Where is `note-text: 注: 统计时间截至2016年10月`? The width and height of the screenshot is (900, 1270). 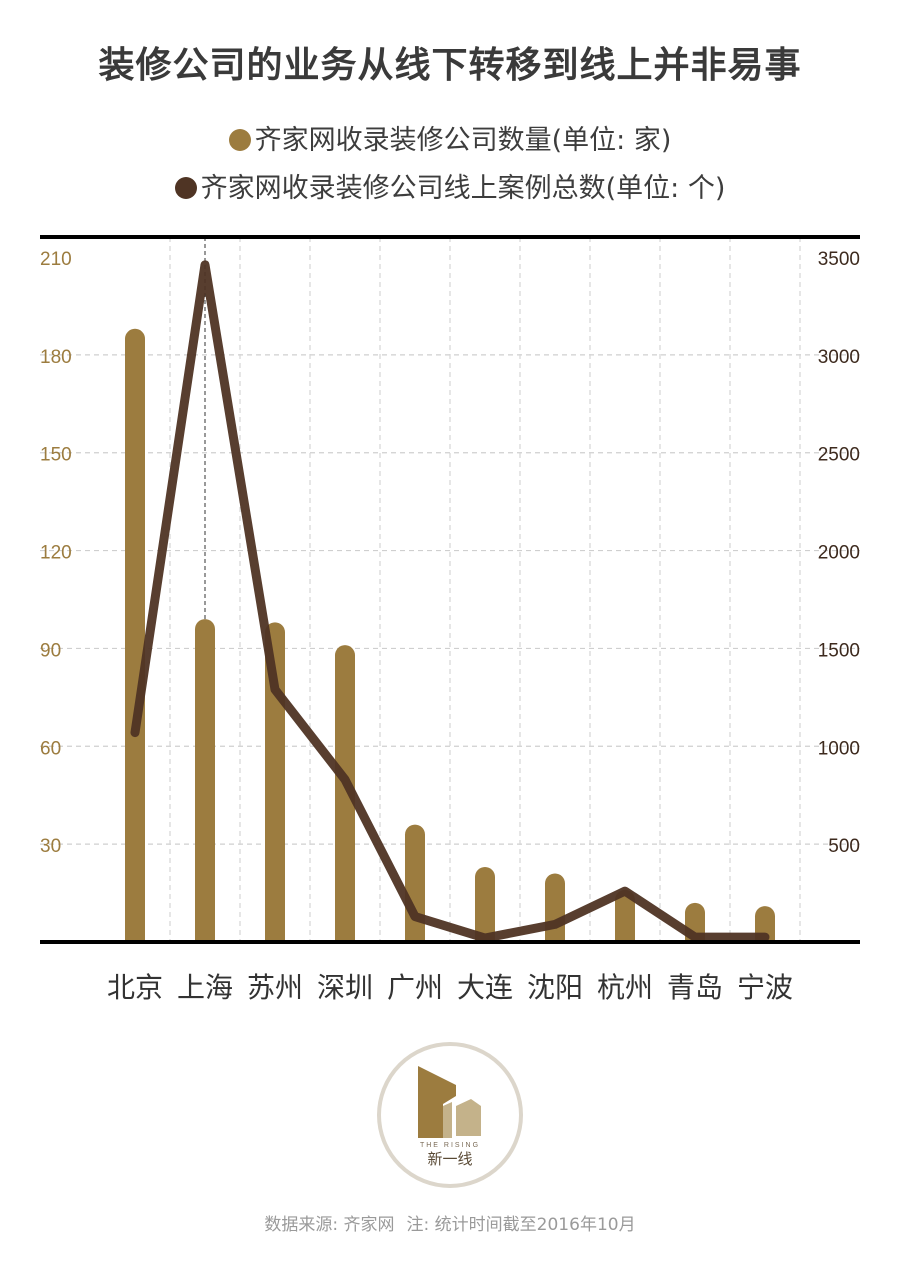
note-text: 注: 统计时间截至2016年10月 is located at coordinates (521, 1225).